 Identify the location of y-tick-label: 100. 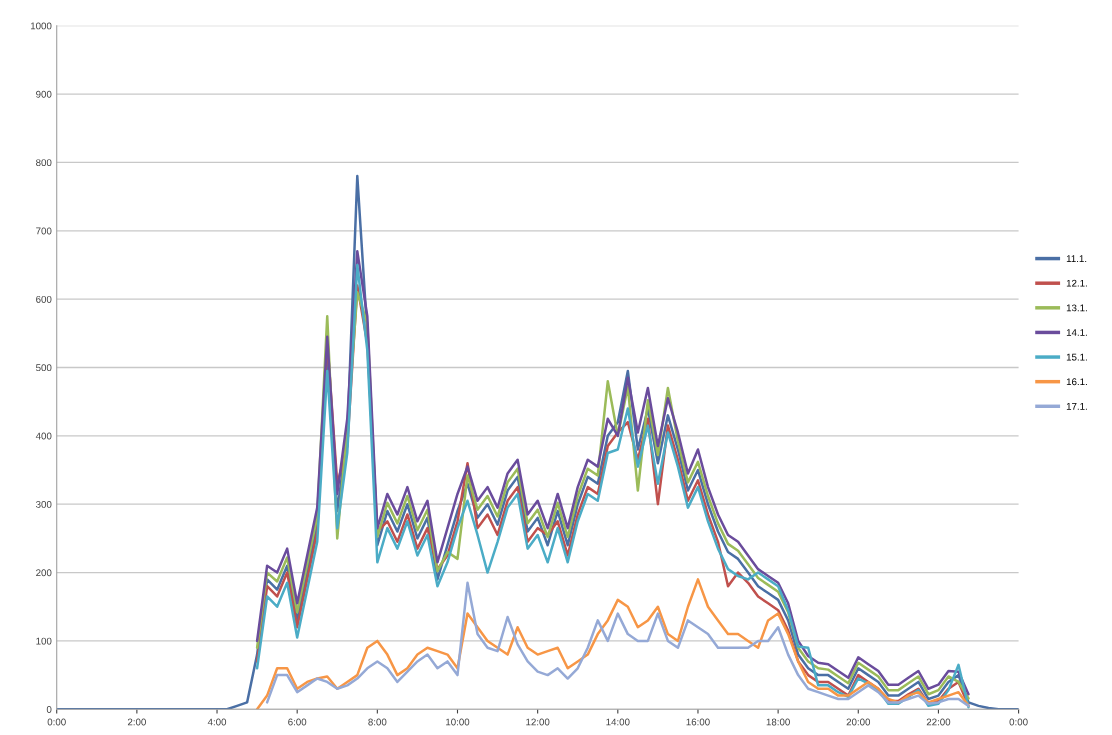
(44, 641).